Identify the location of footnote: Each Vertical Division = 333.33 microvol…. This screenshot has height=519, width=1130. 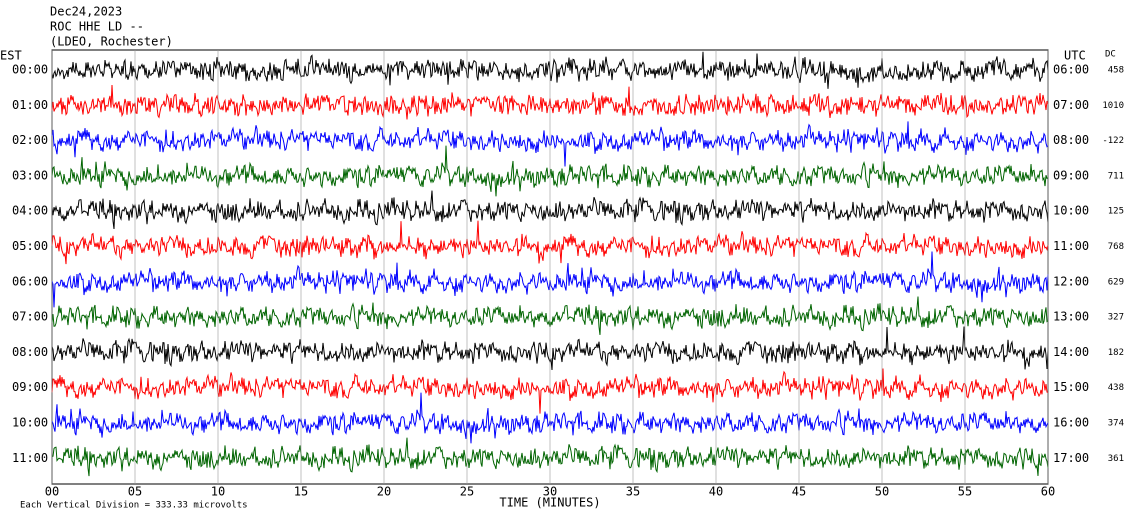
(134, 506).